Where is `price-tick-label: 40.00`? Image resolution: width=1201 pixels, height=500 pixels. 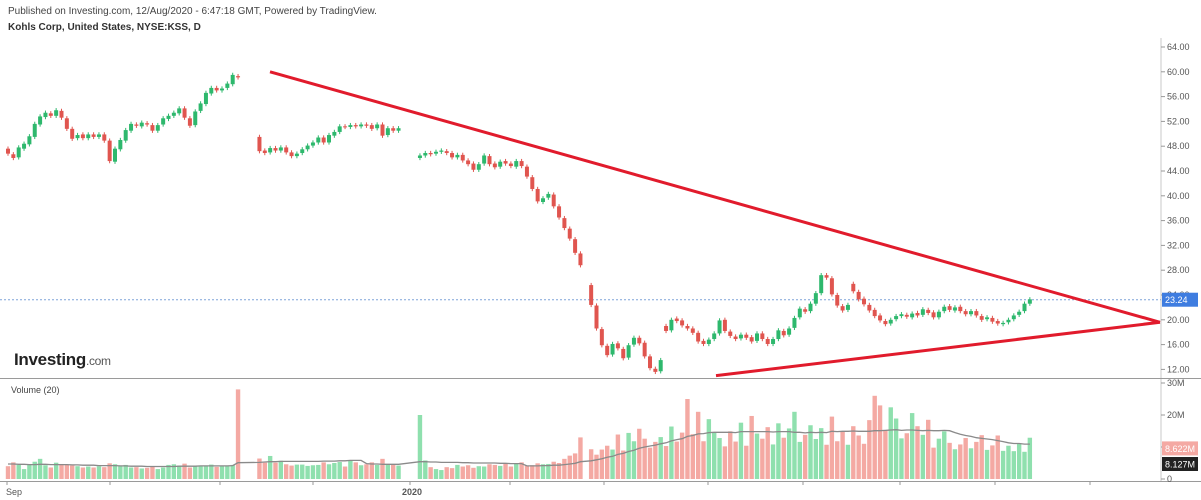
price-tick-label: 40.00 is located at coordinates (1178, 196).